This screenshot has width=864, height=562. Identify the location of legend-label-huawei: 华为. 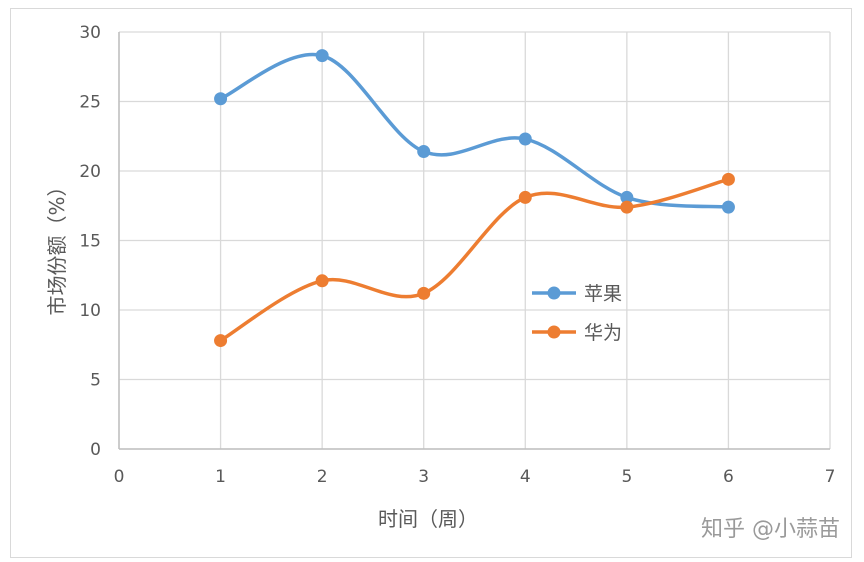
(603, 333).